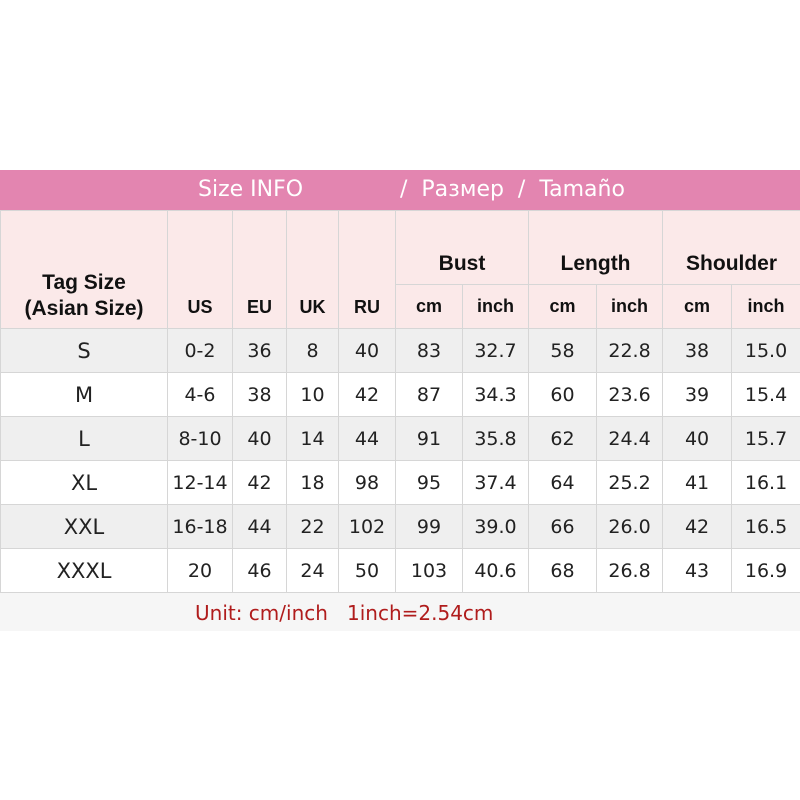 This screenshot has width=800, height=800. I want to click on table-row: L 8-10 40 14 44 91 35.8 62 24.4 40 15.7, so click(400, 438).